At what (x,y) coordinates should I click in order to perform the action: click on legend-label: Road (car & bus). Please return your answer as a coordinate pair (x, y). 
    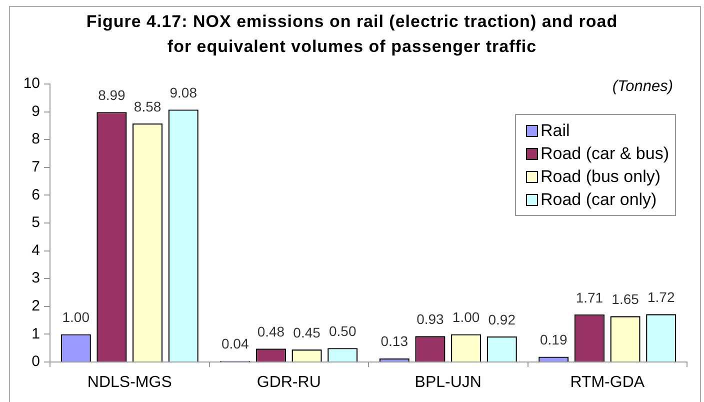
    Looking at the image, I should click on (604, 154).